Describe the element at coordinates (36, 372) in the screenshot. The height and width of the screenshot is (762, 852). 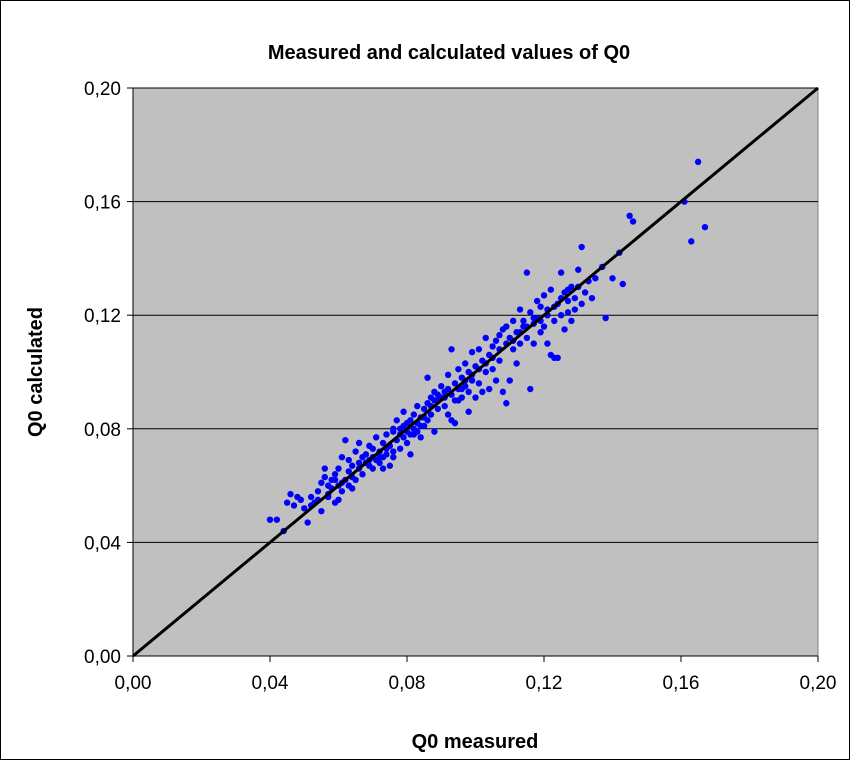
I see `y-axis-title: Q0 calculated` at that location.